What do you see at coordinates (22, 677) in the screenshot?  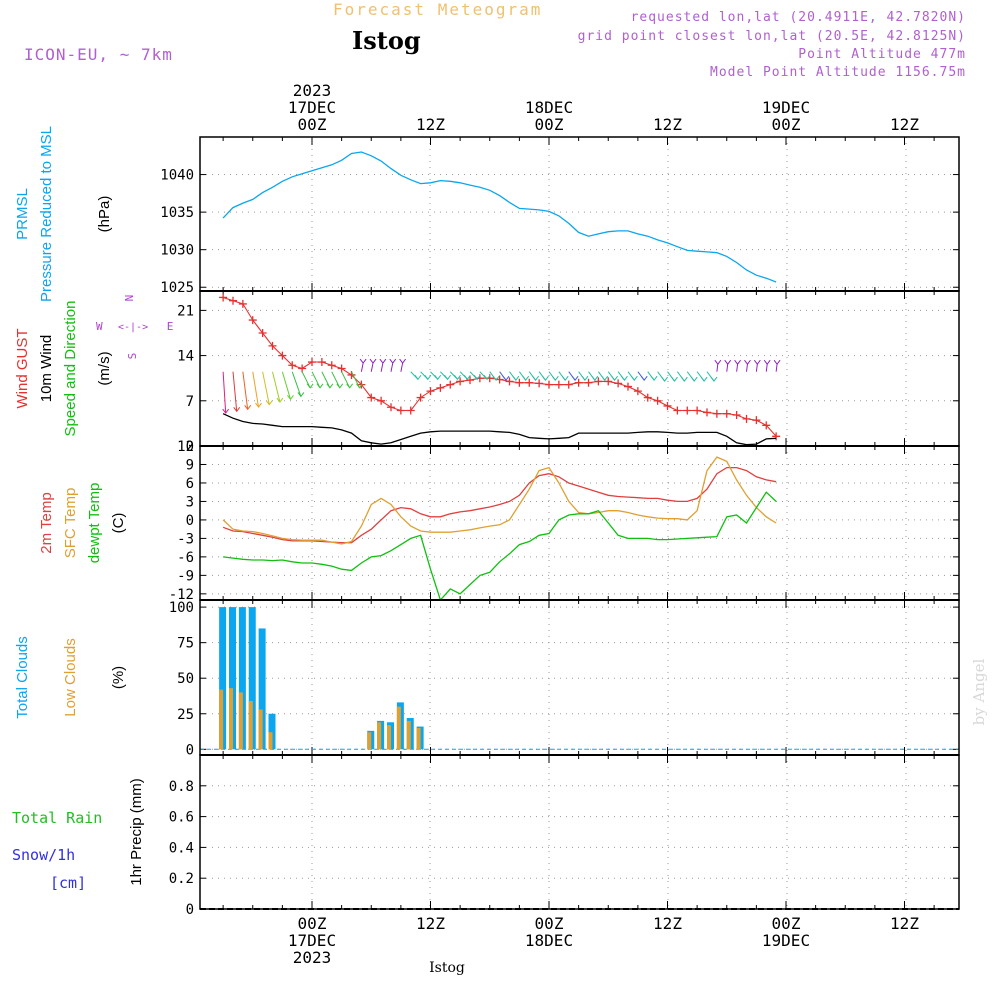 I see `y-axis-label: Total Clouds` at bounding box center [22, 677].